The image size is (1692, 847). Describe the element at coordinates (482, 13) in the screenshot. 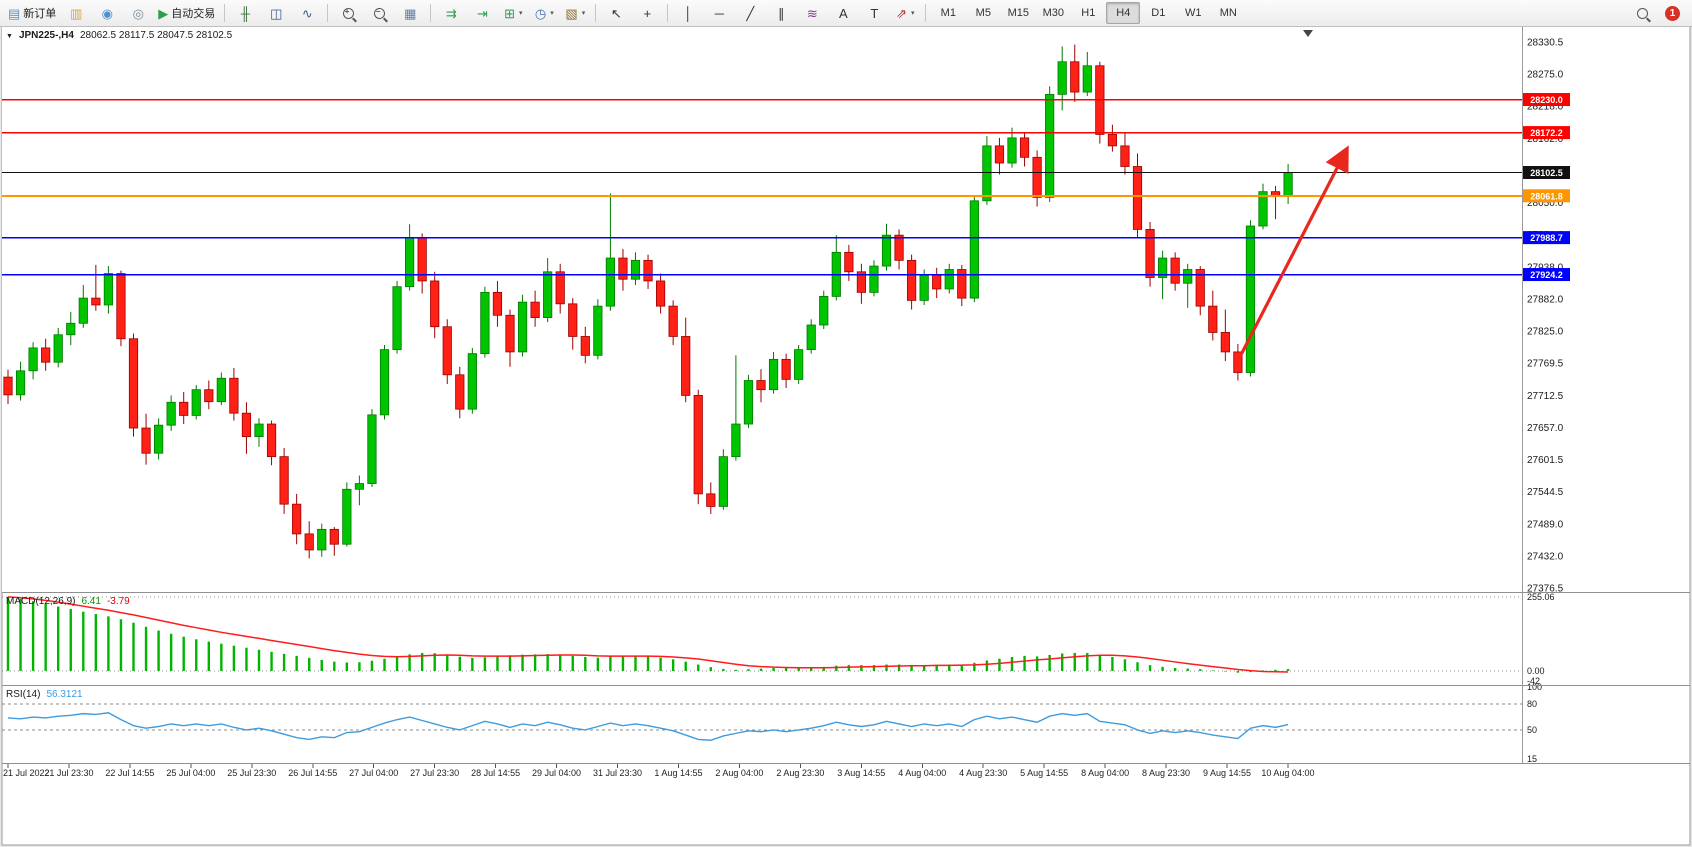

I see `chart-shift-button: ⇥` at that location.